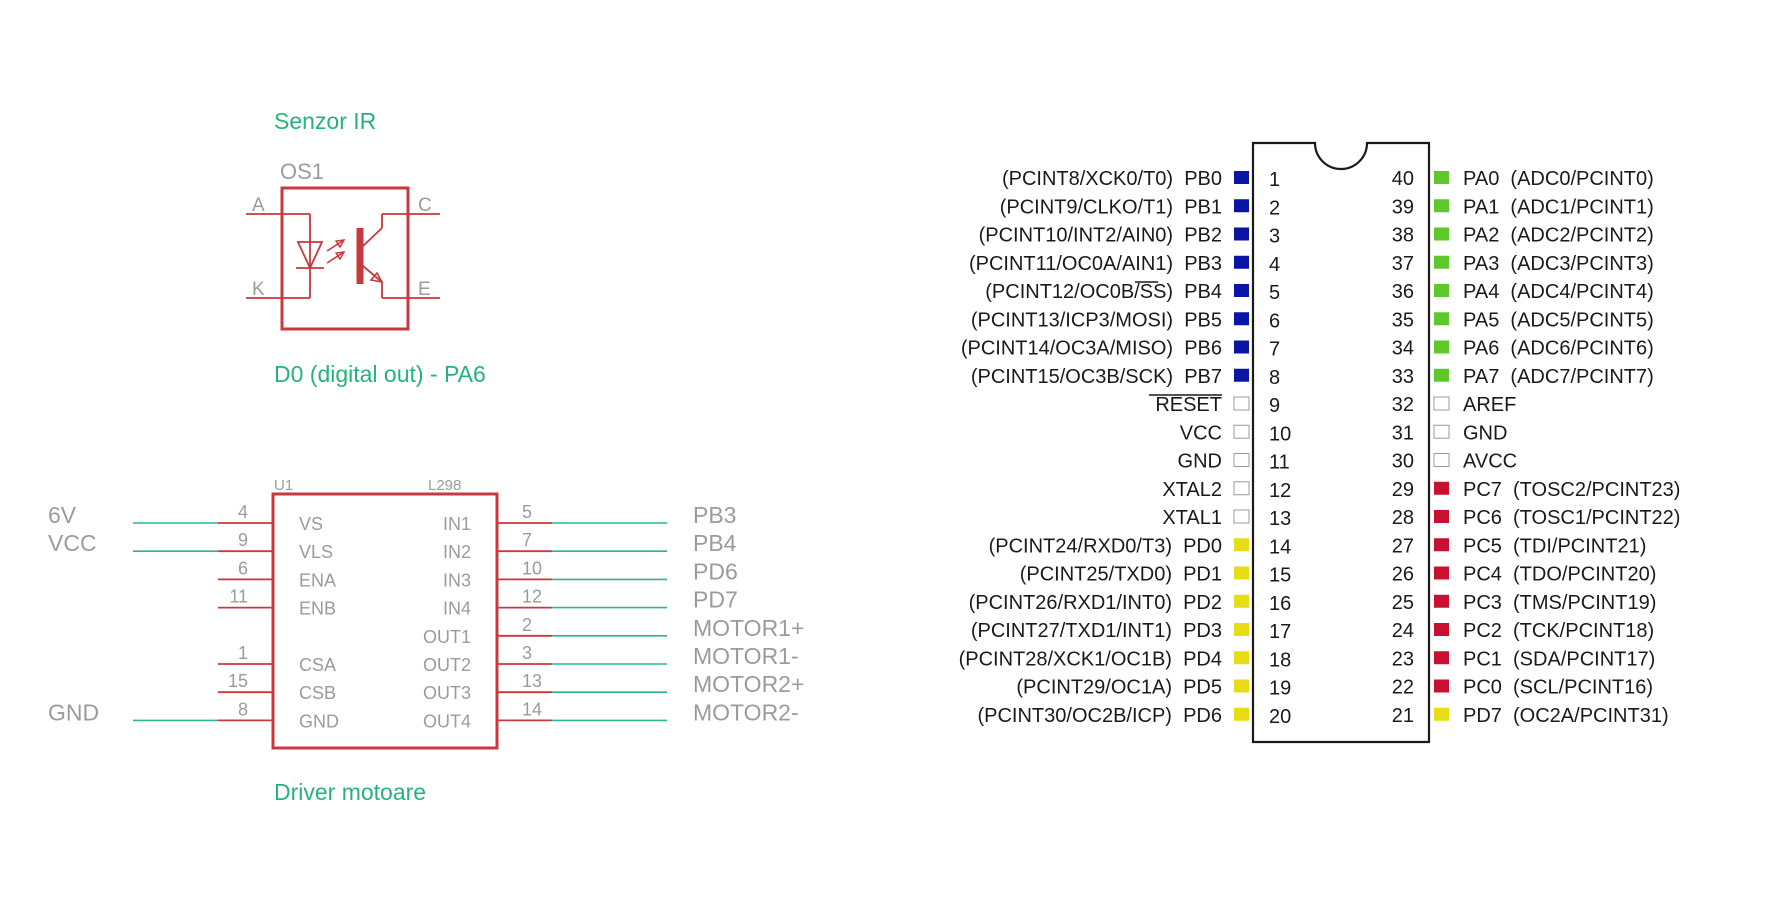 The height and width of the screenshot is (904, 1788). Describe the element at coordinates (532, 568) in the screenshot. I see `pin-number: 10` at that location.